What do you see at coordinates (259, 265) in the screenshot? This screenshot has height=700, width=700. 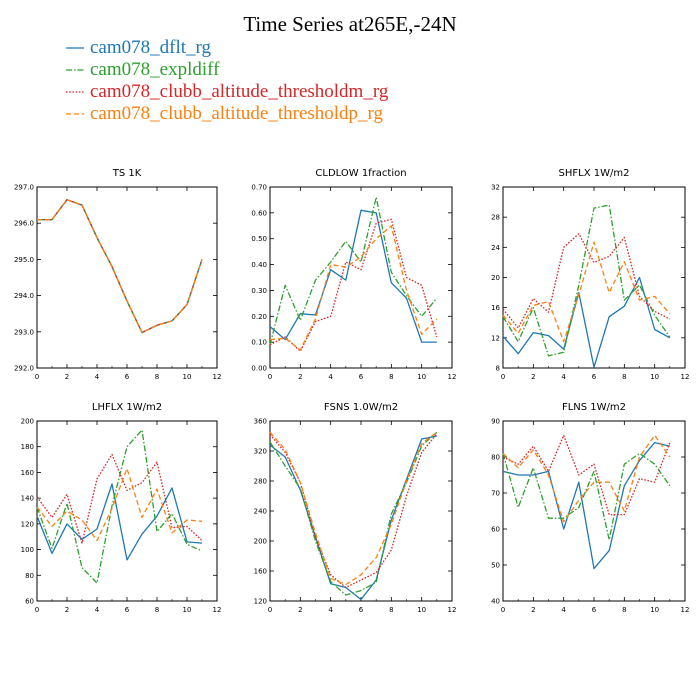 I see `y-tick-label: 0.40` at bounding box center [259, 265].